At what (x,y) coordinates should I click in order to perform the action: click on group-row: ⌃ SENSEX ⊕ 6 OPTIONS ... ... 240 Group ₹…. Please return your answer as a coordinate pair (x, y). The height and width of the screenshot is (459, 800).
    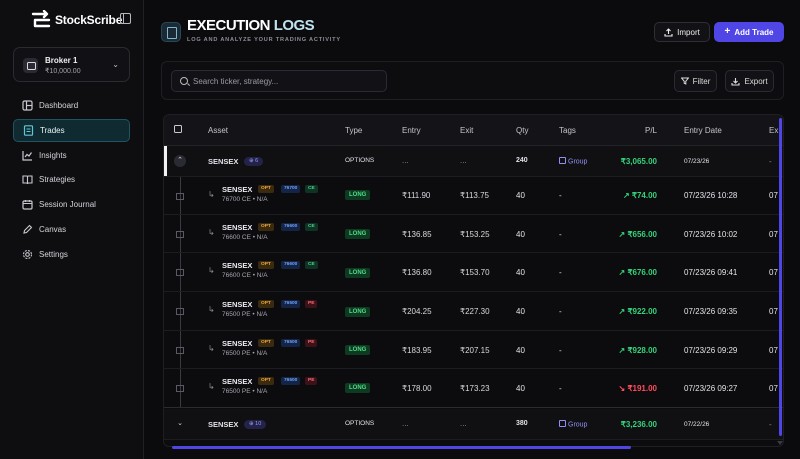
    Looking at the image, I should click on (473, 161).